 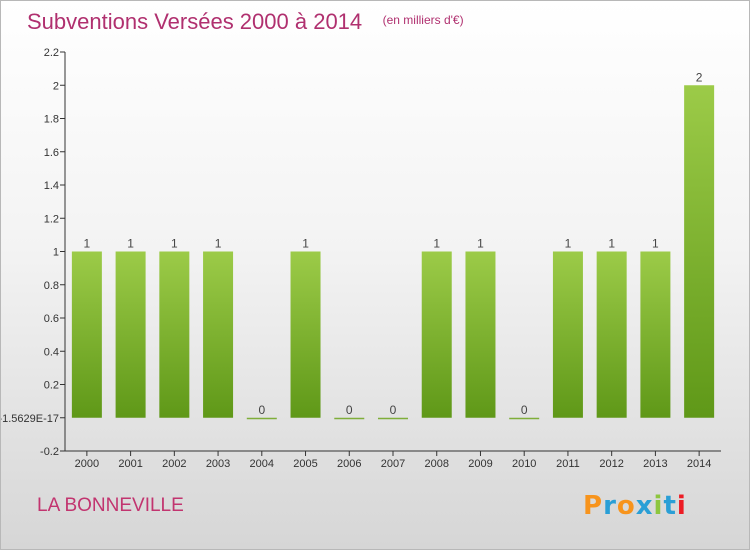 What do you see at coordinates (56, 86) in the screenshot?
I see `y-tick-label: 2` at bounding box center [56, 86].